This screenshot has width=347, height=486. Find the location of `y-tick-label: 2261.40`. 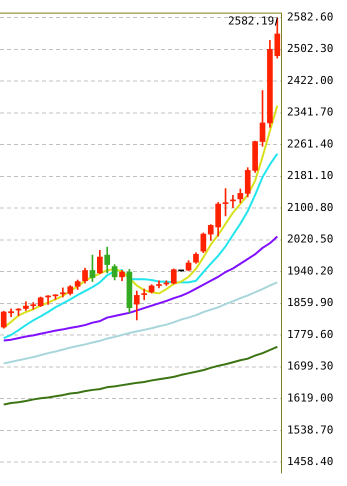

y-tick-label: 2261.40 is located at coordinates (310, 143).